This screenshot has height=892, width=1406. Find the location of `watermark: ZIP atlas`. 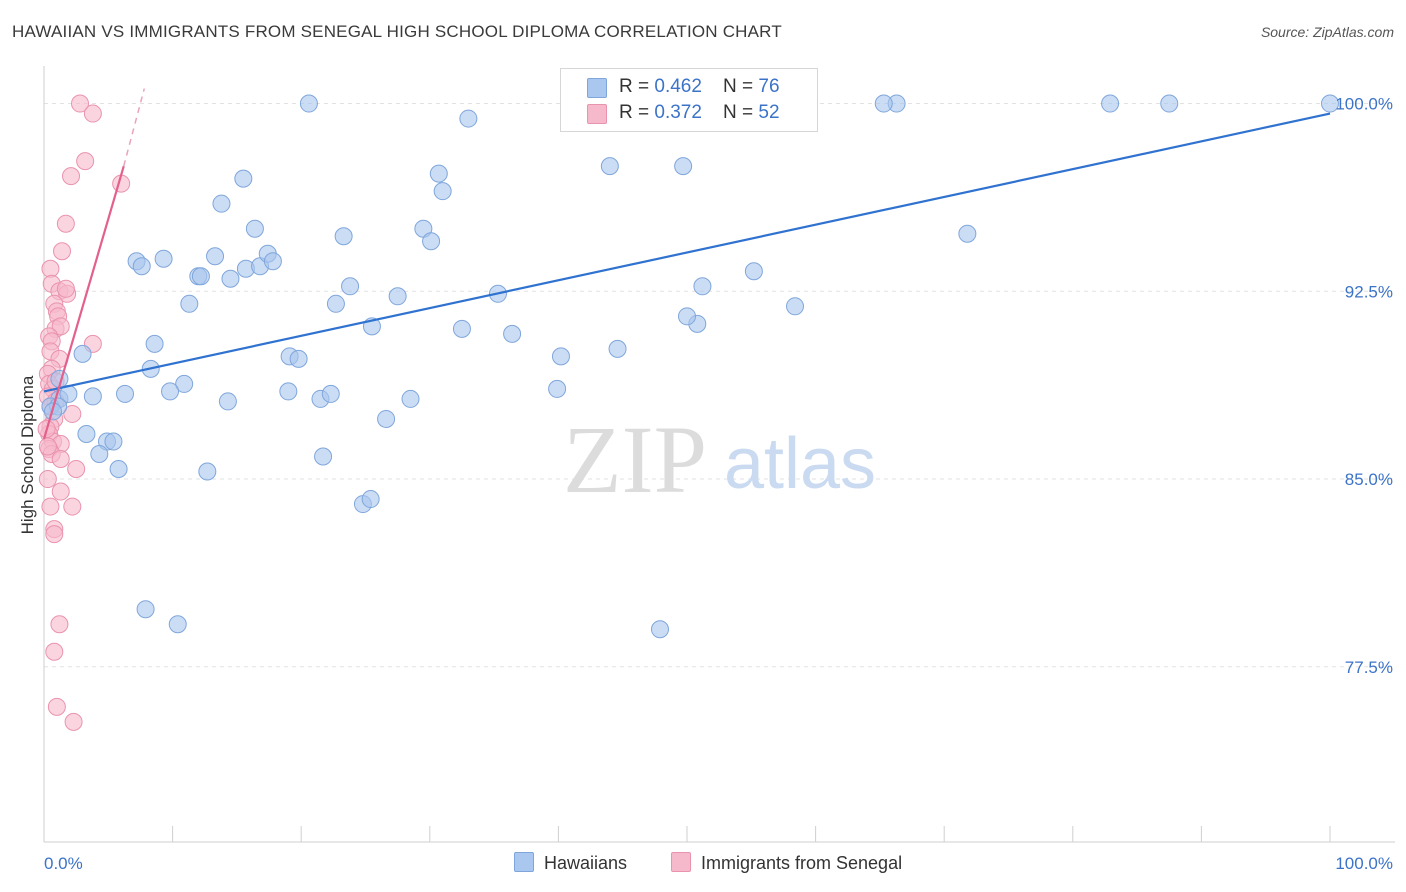

watermark: ZIP atlas is located at coordinates (719, 459).